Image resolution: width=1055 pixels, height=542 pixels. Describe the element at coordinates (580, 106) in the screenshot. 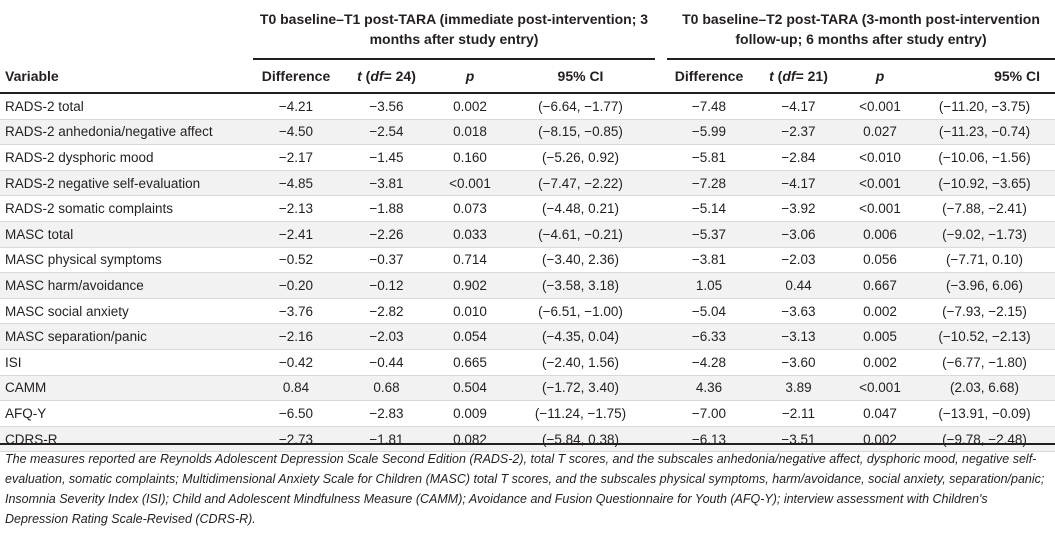

I see `cell-ci-t1: (−6.64, −1.77)` at that location.